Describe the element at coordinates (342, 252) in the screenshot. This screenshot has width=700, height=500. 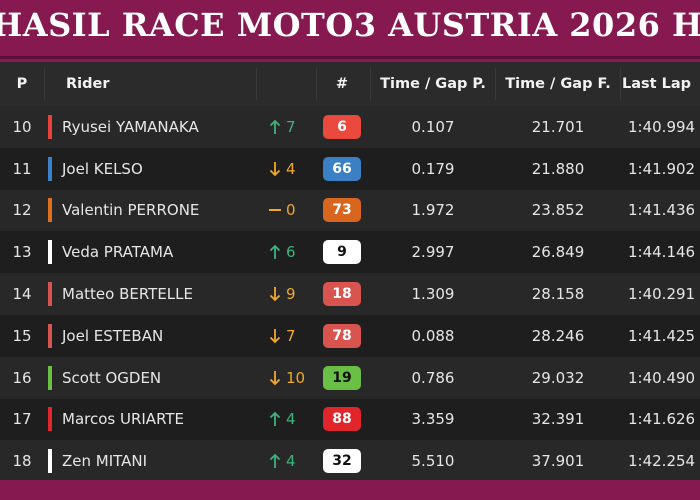
I see `rider-number: 9` at that location.